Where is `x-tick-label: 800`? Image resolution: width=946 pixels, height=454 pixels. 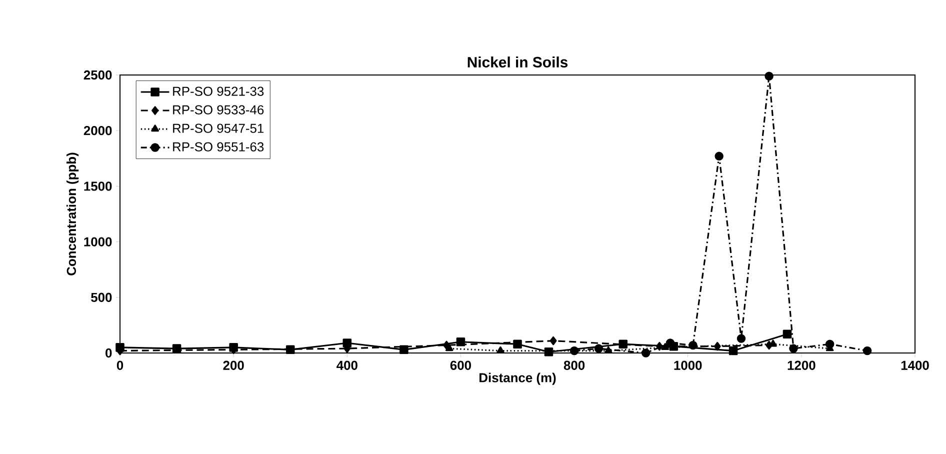 x-tick-label: 800 is located at coordinates (574, 365).